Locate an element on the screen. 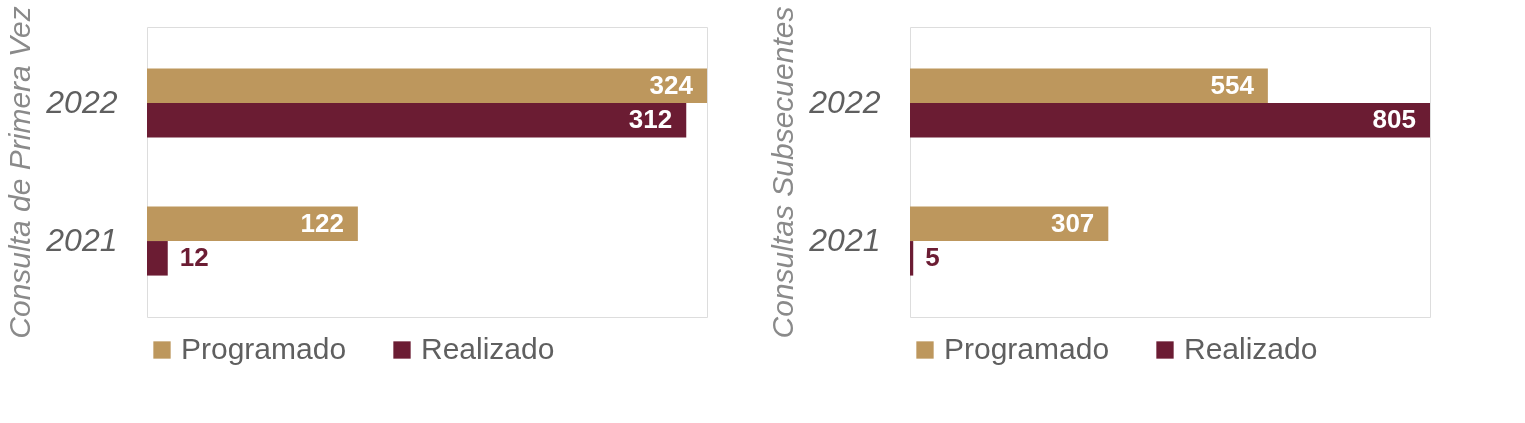 This screenshot has height=423, width=1525. data-label: 554 is located at coordinates (1232, 84).